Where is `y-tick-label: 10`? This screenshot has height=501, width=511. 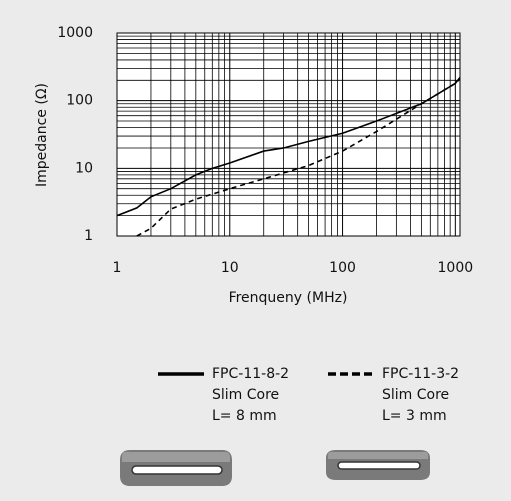 y-tick-label: 10 is located at coordinates (84, 168).